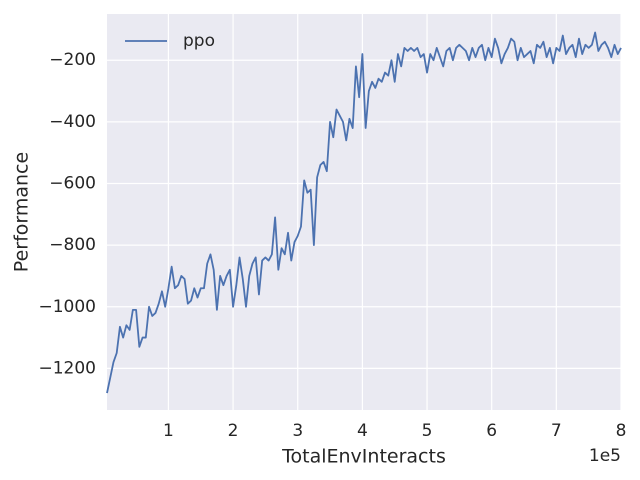 The height and width of the screenshot is (480, 640). Describe the element at coordinates (427, 431) in the screenshot. I see `x-tick-label: 5` at that location.